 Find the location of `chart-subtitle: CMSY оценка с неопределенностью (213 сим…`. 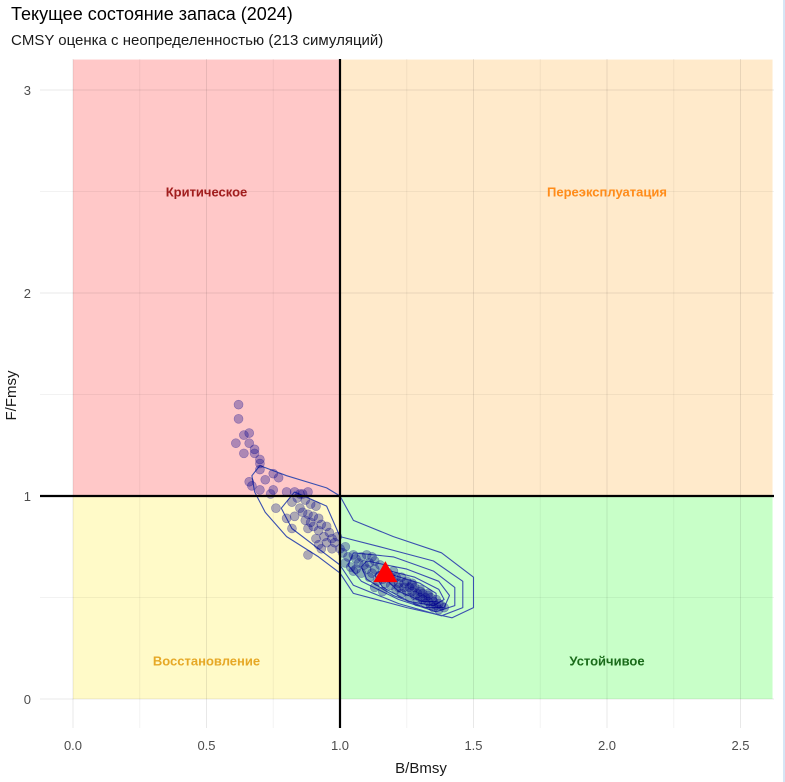

chart-subtitle: CMSY оценка с неопределенностью (213 сим… is located at coordinates (197, 40).